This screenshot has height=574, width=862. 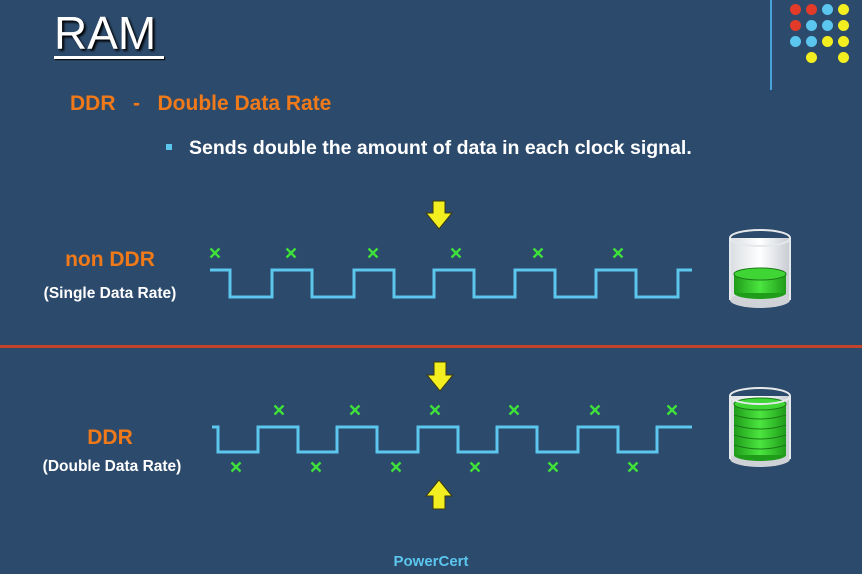 I want to click on up-arrow-icon, so click(x=439, y=494).